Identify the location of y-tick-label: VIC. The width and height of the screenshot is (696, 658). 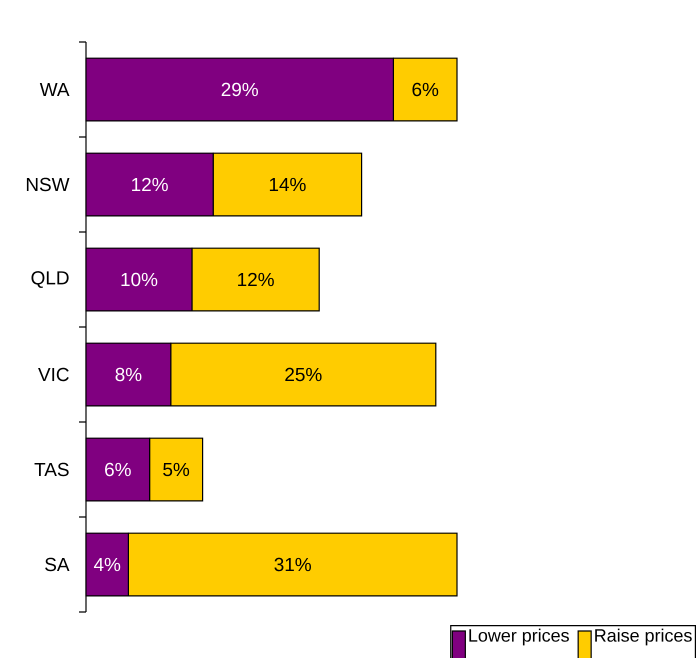
(53, 375).